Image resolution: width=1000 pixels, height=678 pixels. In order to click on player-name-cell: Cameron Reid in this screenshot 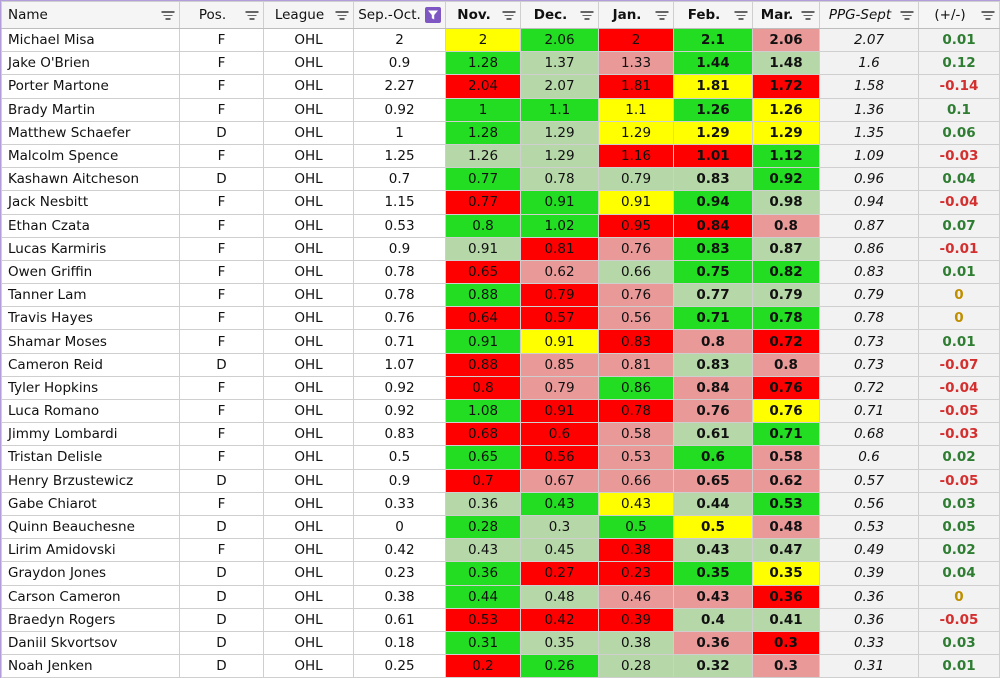, I will do `click(90, 364)`.